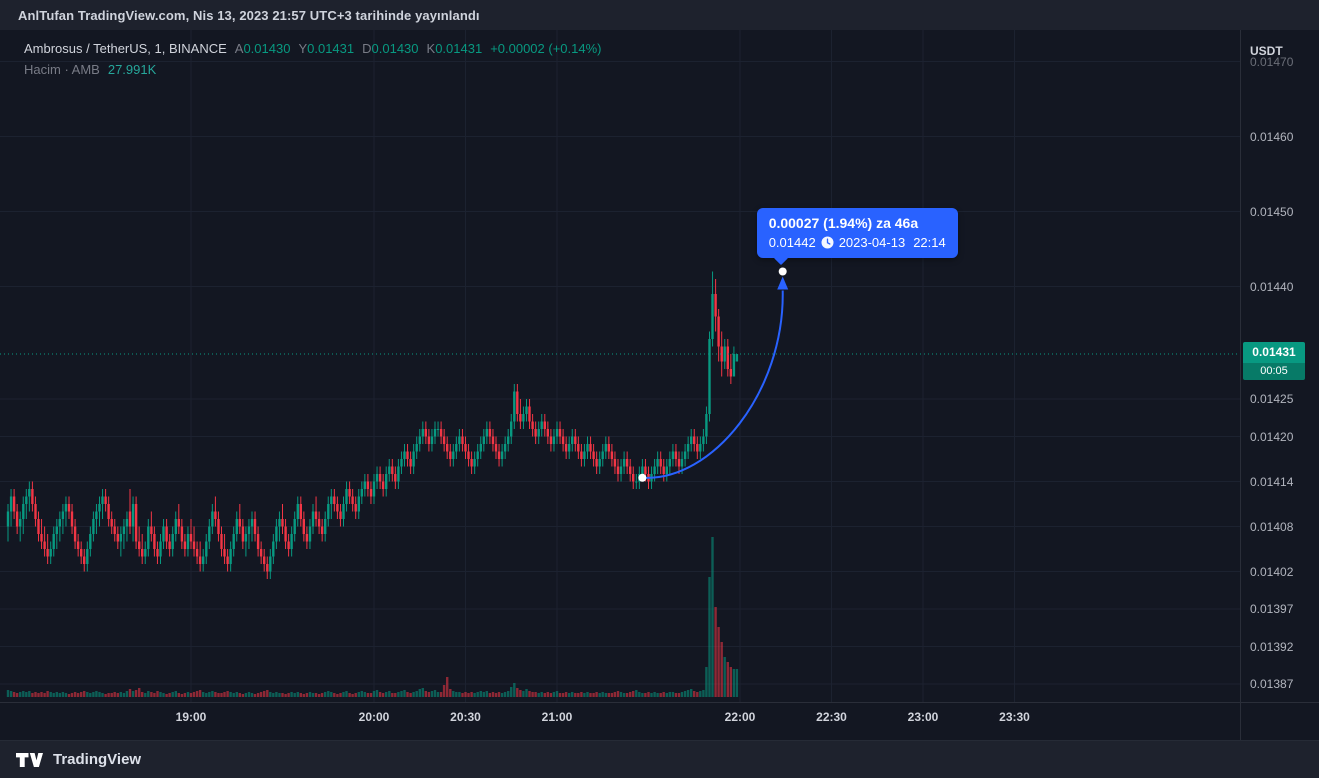 The width and height of the screenshot is (1319, 778). I want to click on trend-end-point, so click(782, 271).